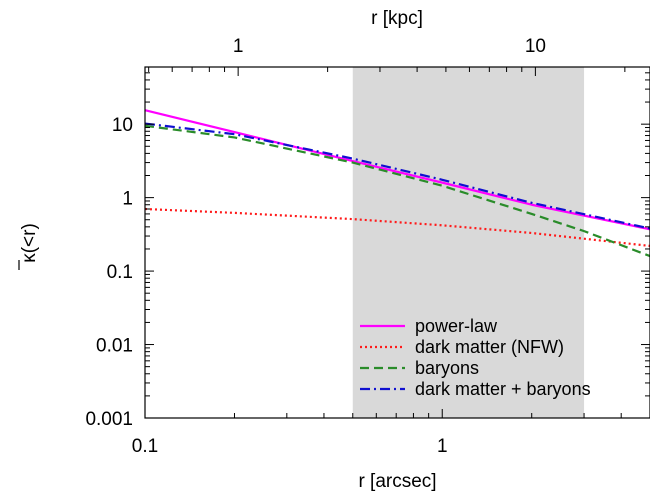 This screenshot has width=650, height=495. I want to click on legend-label-power-law: power-law, so click(456, 326).